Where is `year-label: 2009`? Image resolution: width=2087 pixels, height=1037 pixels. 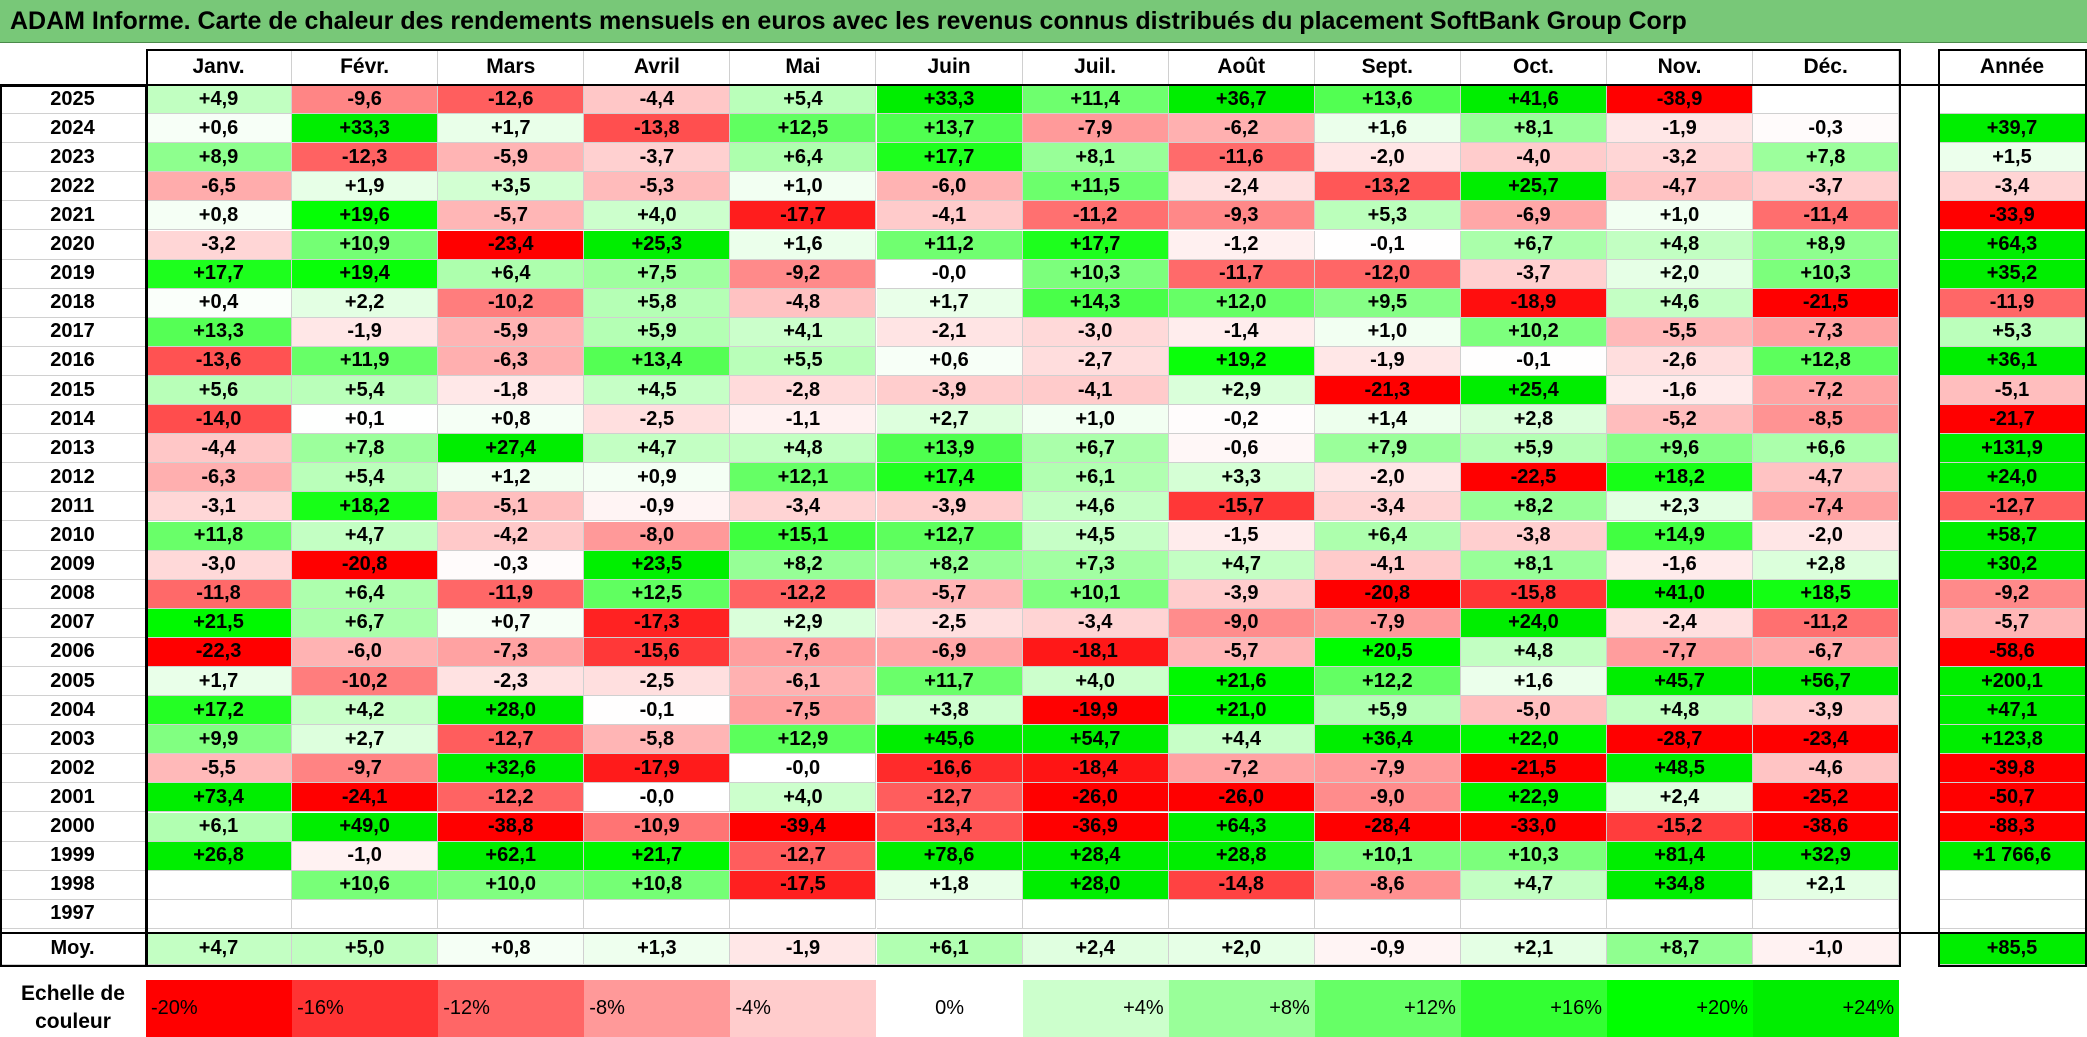
year-label: 2009 is located at coordinates (73, 565).